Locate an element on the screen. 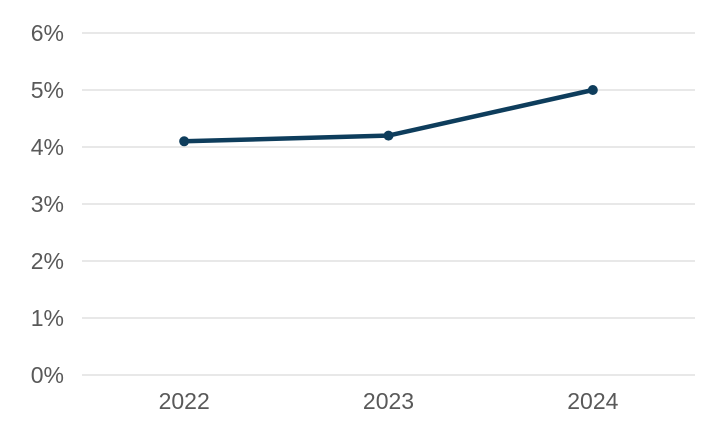  y-tick-label: 3% is located at coordinates (47, 204).